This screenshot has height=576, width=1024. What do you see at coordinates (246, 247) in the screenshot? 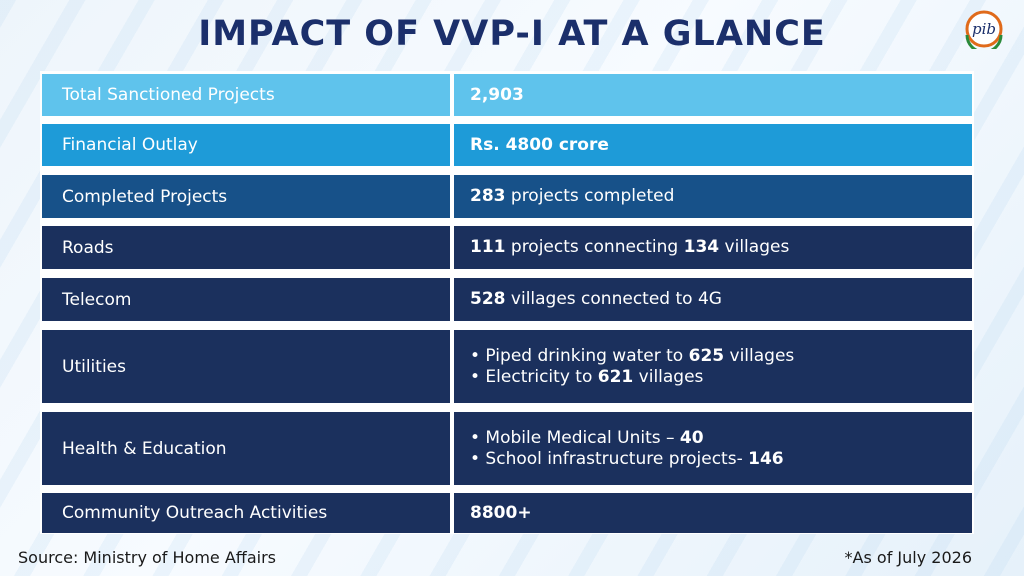
I see `row-label: Roads` at bounding box center [246, 247].